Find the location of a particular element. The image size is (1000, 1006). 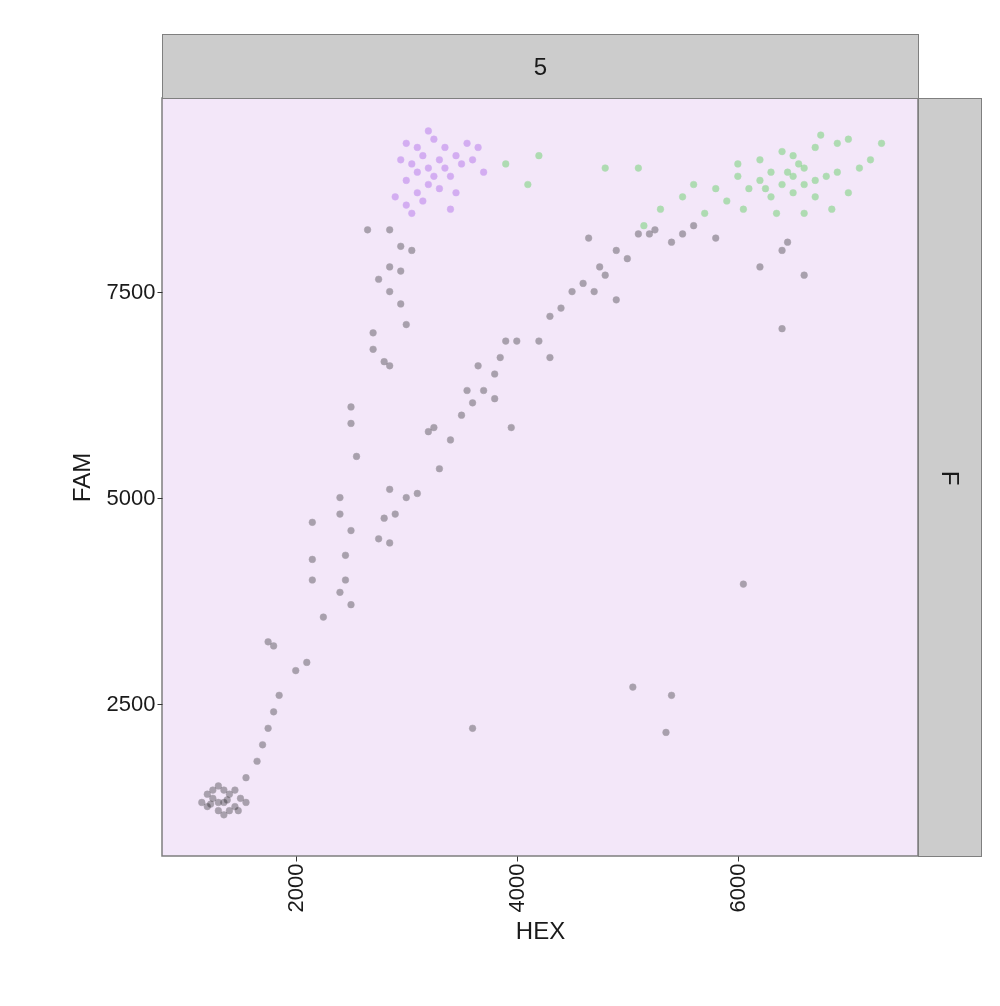

x-tick-label: 2000 is located at coordinates (296, 888).